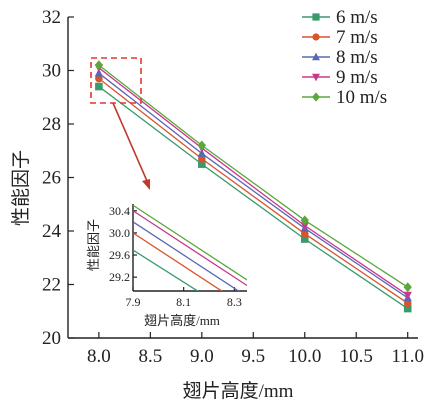 The width and height of the screenshot is (434, 407). Describe the element at coordinates (146, 184) in the screenshot. I see `zoom-arrow-head` at that location.